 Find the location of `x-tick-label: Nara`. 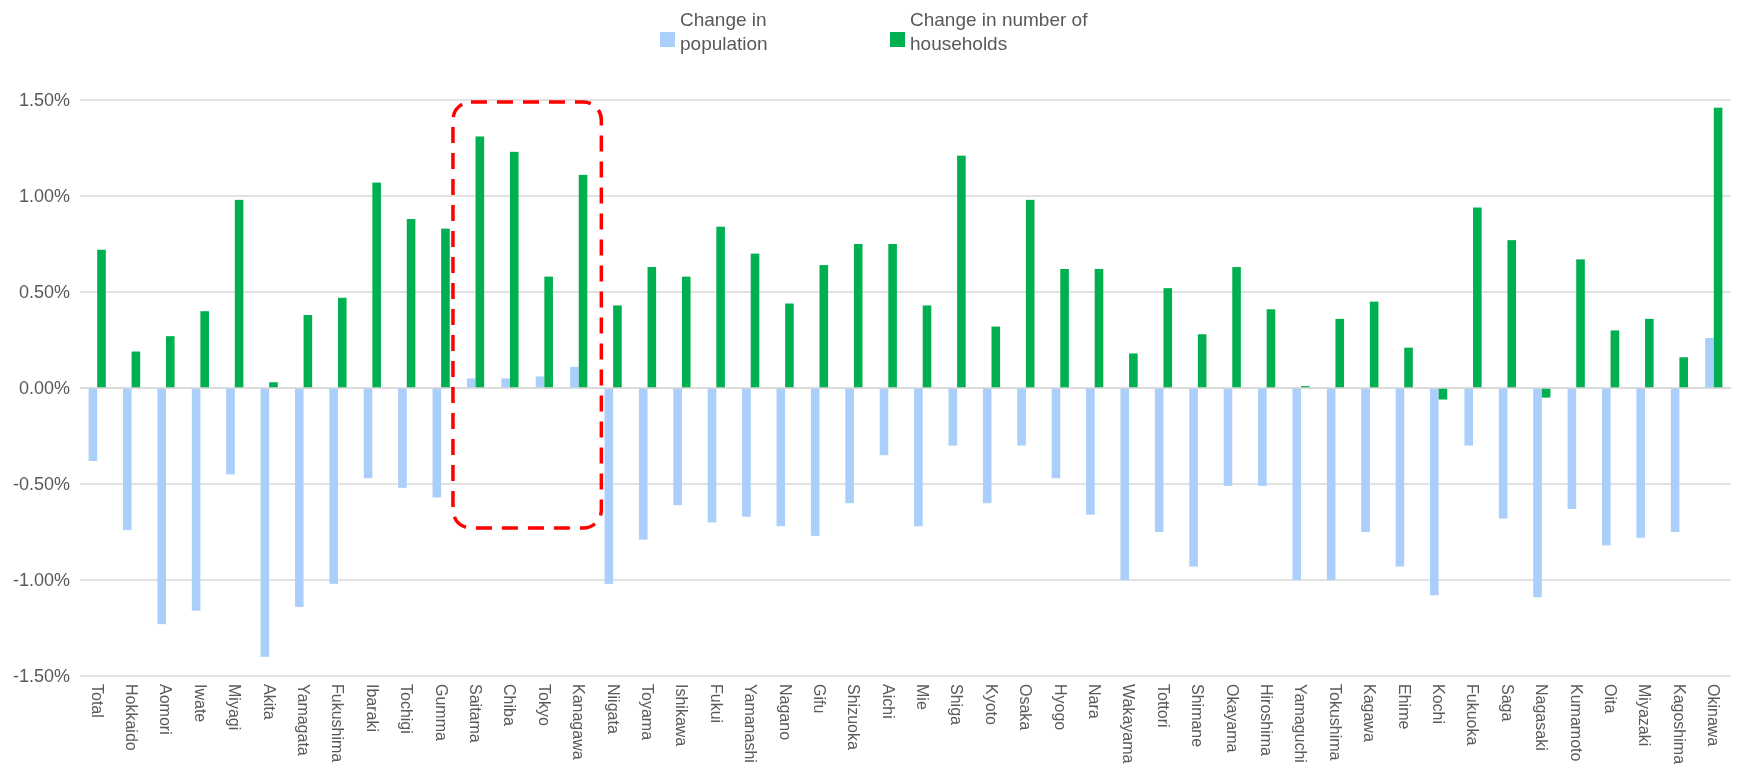

x-tick-label: Nara is located at coordinates (1095, 701).